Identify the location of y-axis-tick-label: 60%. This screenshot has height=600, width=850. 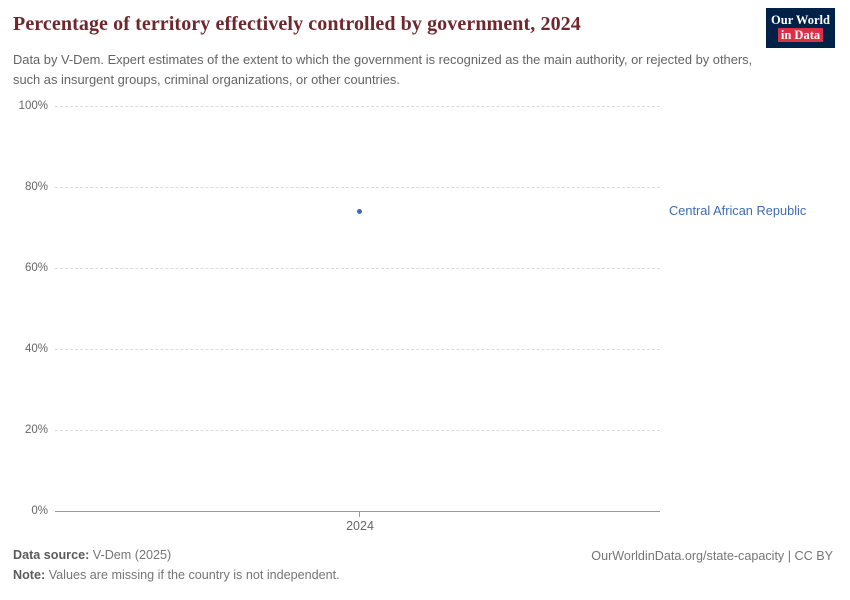
(36, 268).